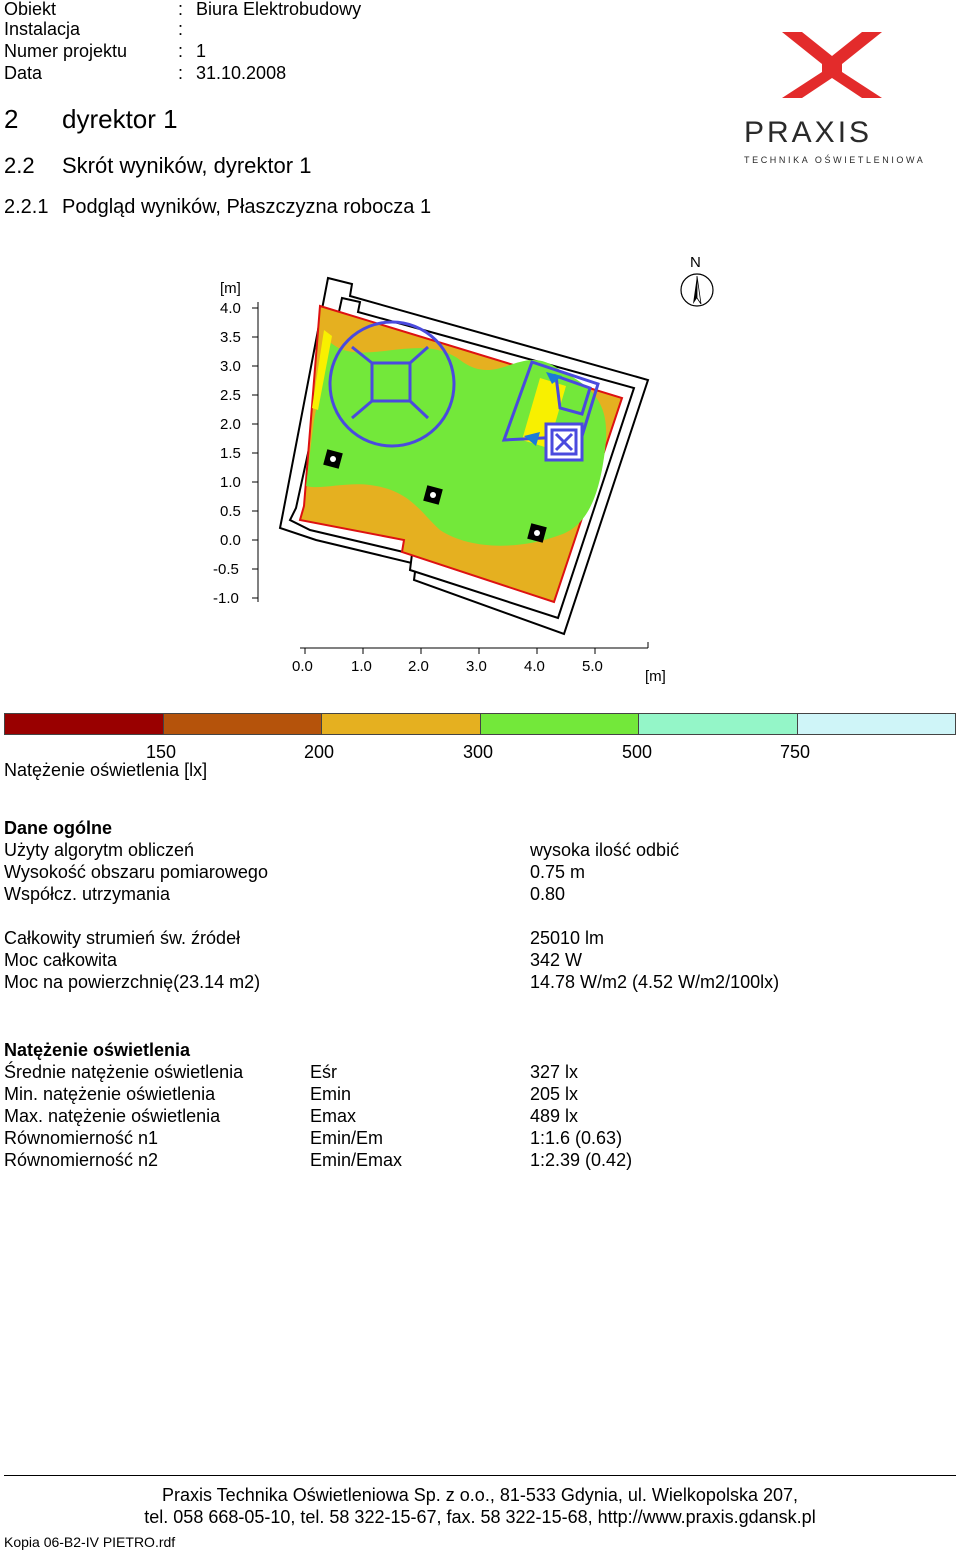  What do you see at coordinates (554, 1116) in the screenshot?
I see `illum-value: 489 lx` at bounding box center [554, 1116].